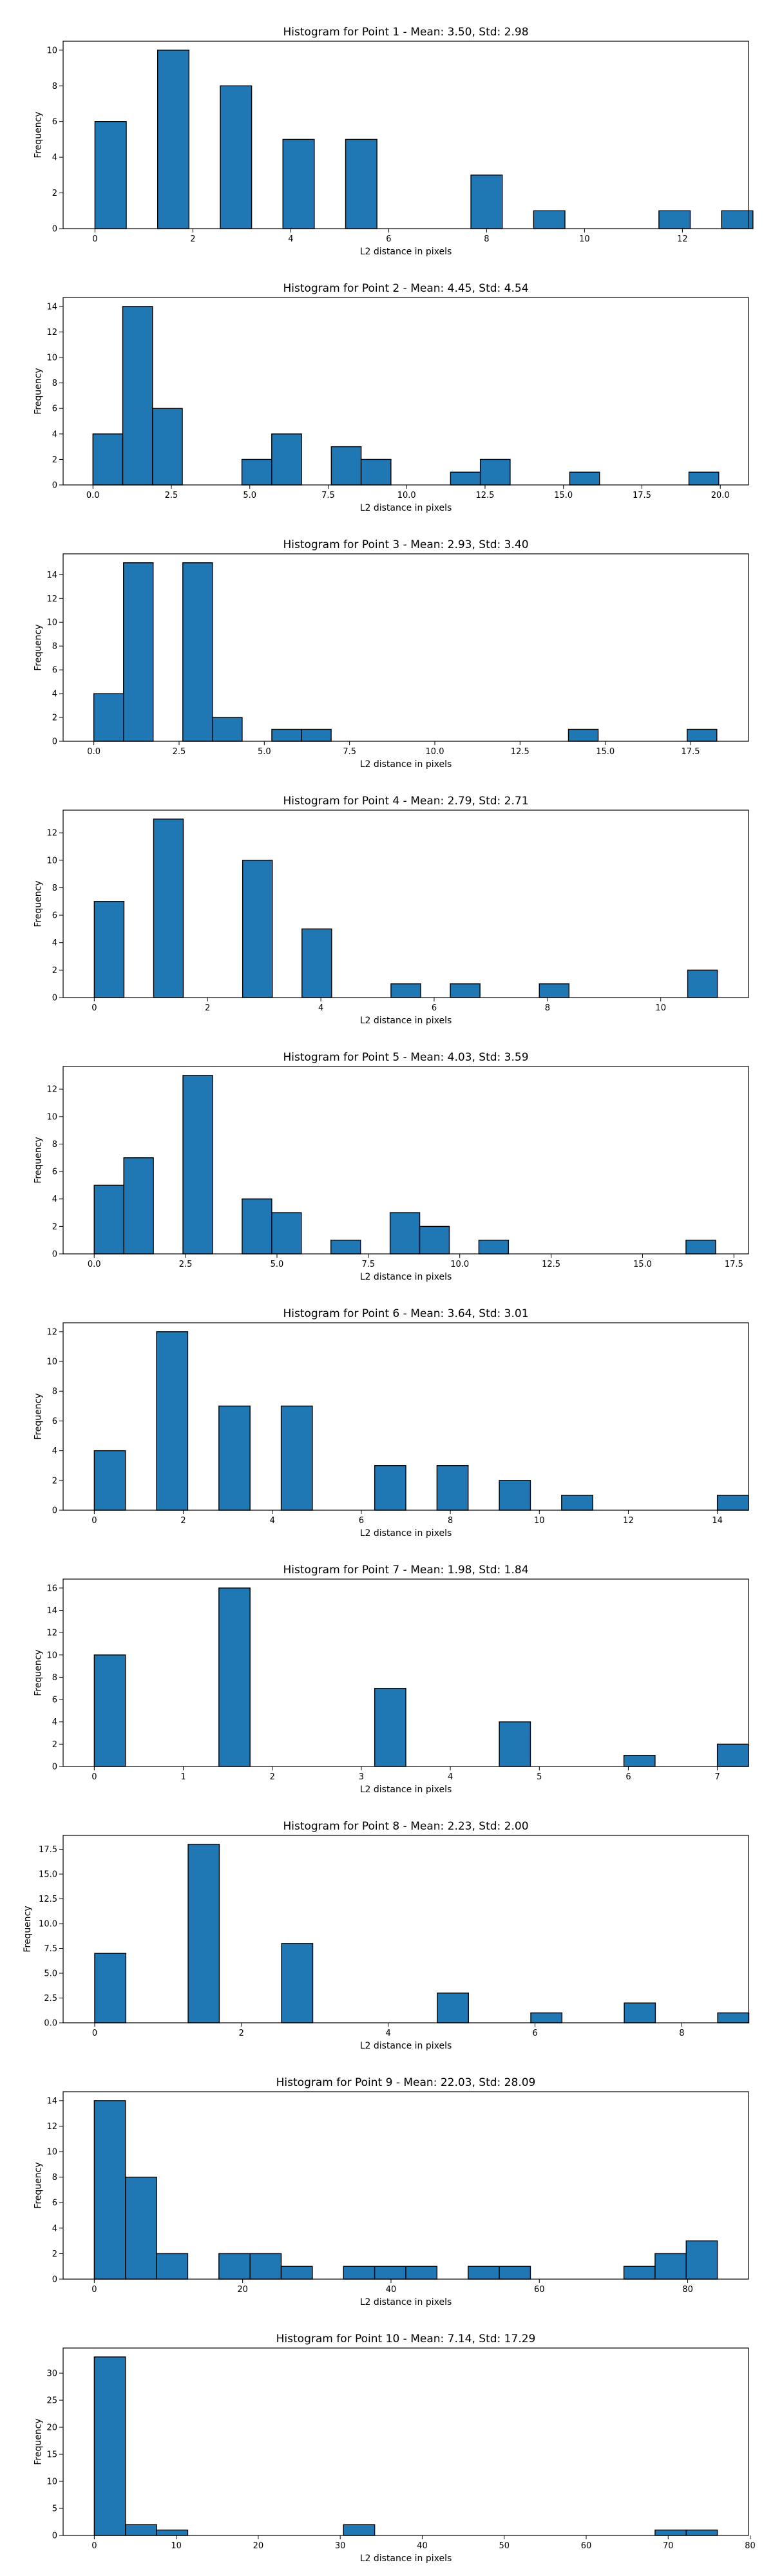 This screenshot has width=773, height=2576. I want to click on y-tick-label: 12.5, so click(48, 1900).